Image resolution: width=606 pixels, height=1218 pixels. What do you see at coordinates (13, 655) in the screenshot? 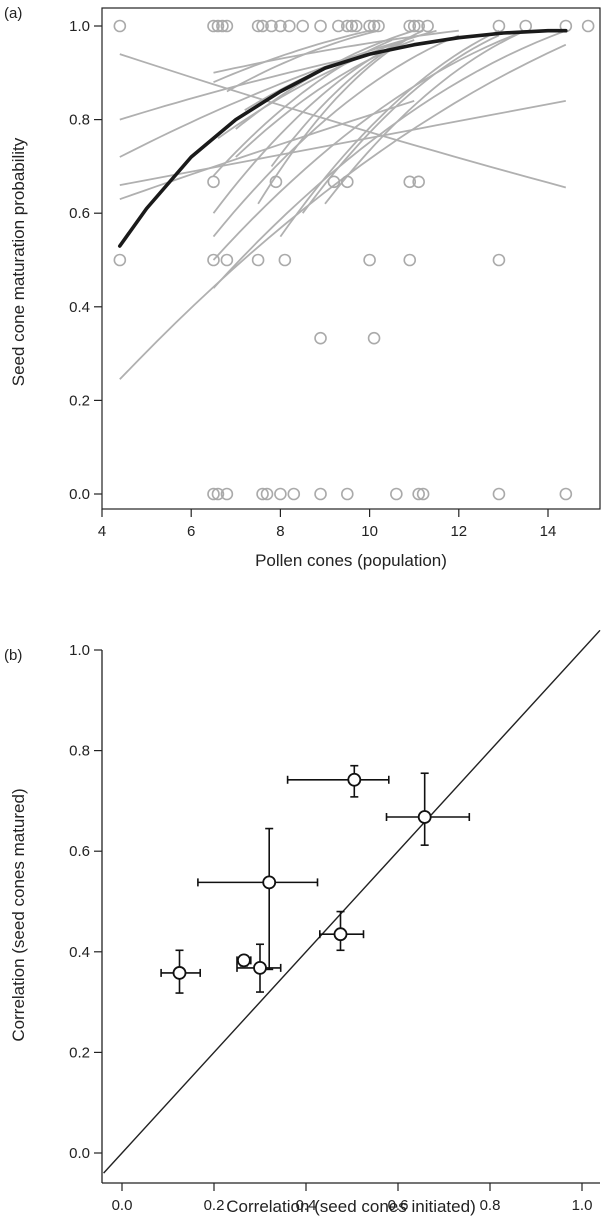
I see `panel-b-label: (b)` at bounding box center [13, 655].